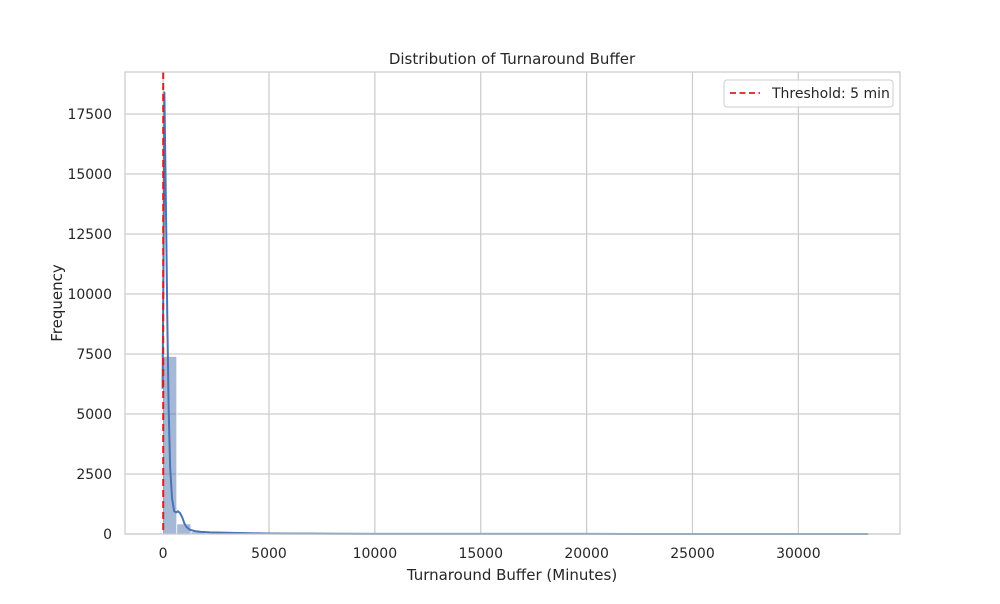  Describe the element at coordinates (798, 554) in the screenshot. I see `x-tick-label: 30000` at that location.